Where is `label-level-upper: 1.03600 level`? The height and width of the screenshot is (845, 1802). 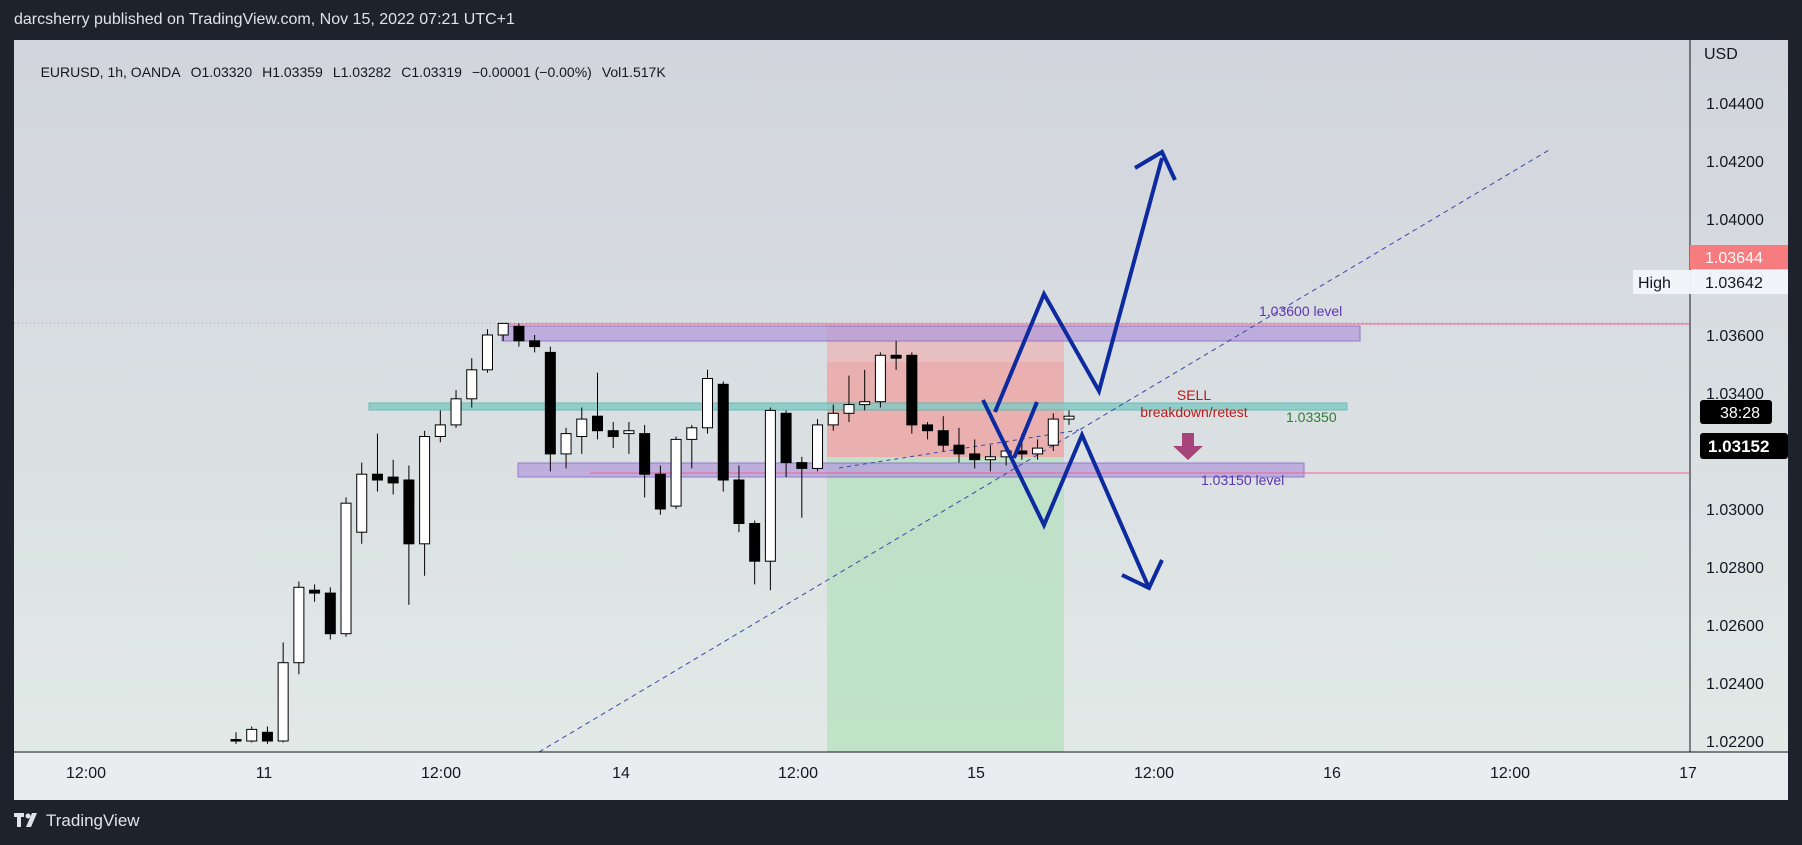 label-level-upper: 1.03600 level is located at coordinates (1300, 311).